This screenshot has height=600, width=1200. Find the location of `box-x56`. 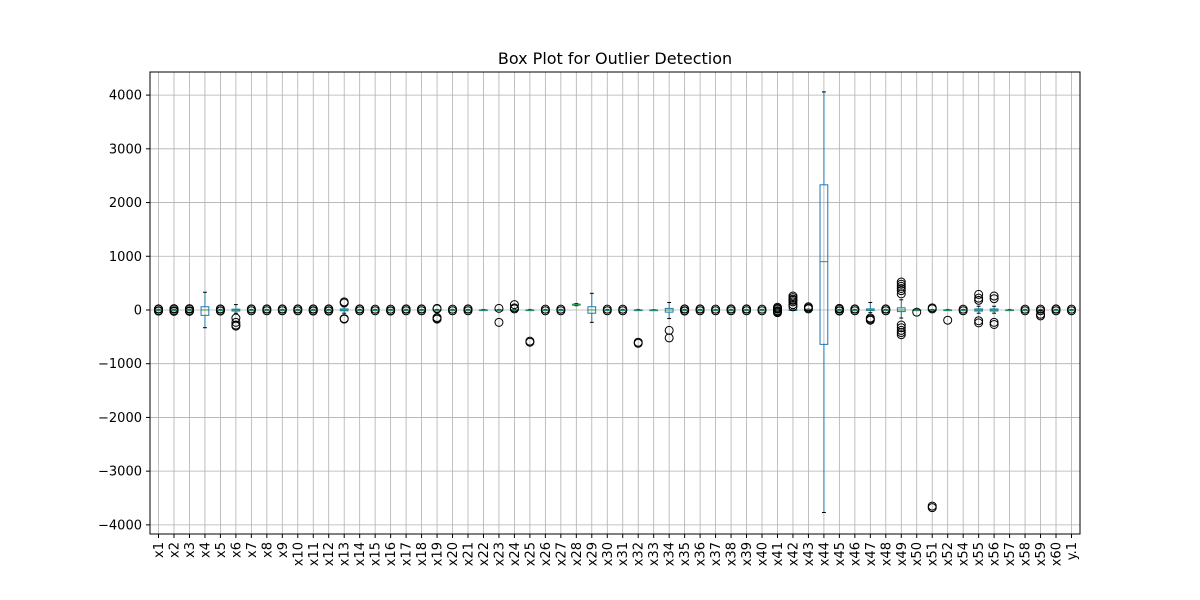

box-x56 is located at coordinates (994, 310).